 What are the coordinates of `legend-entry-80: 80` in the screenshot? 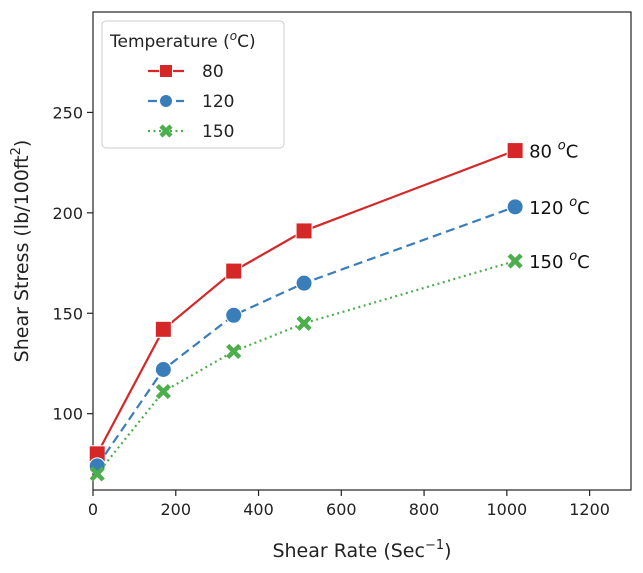 It's located at (213, 72).